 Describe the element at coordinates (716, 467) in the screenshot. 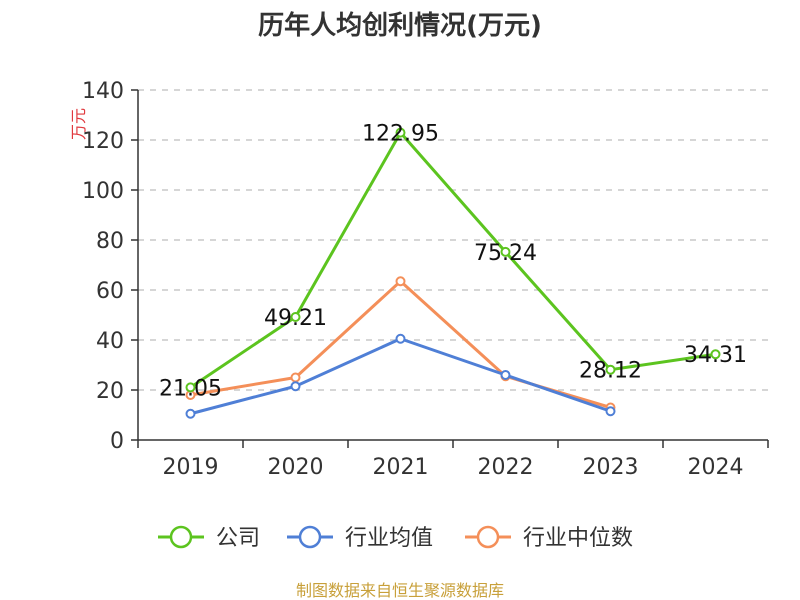

I see `x-tick-label: 2024` at that location.